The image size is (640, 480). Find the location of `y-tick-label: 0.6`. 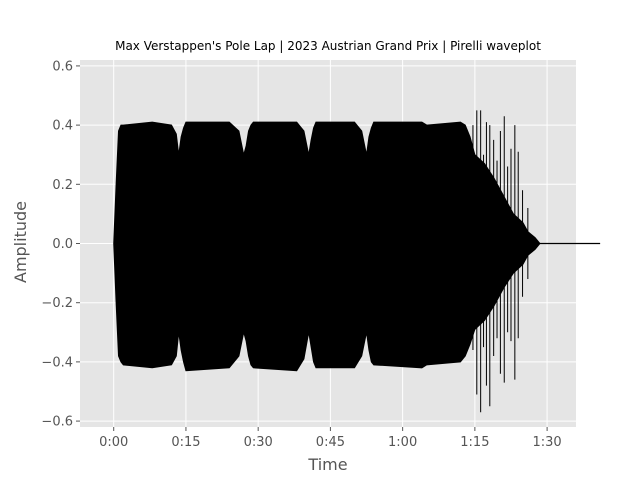

y-tick-label: 0.6 is located at coordinates (62, 66).